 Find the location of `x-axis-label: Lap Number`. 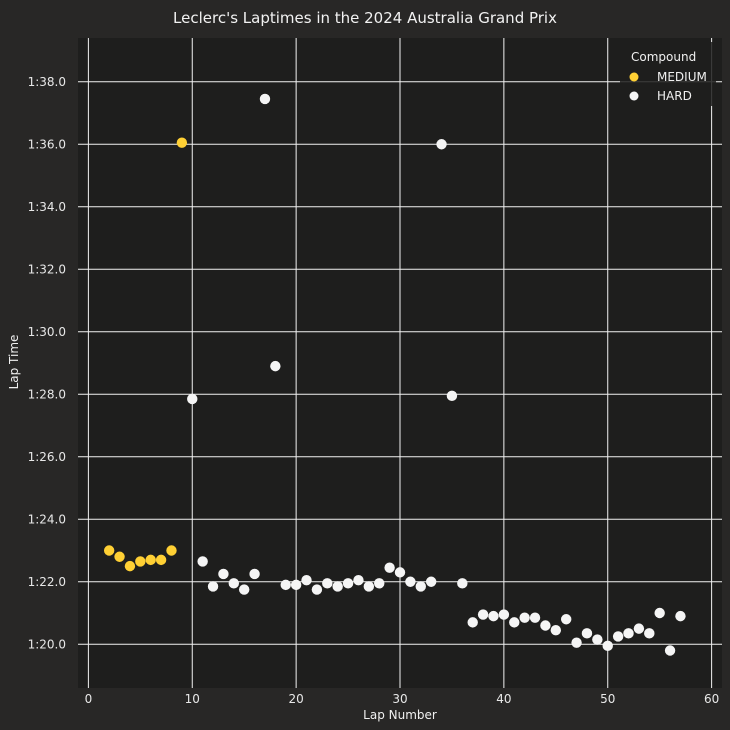

x-axis-label: Lap Number is located at coordinates (400, 715).